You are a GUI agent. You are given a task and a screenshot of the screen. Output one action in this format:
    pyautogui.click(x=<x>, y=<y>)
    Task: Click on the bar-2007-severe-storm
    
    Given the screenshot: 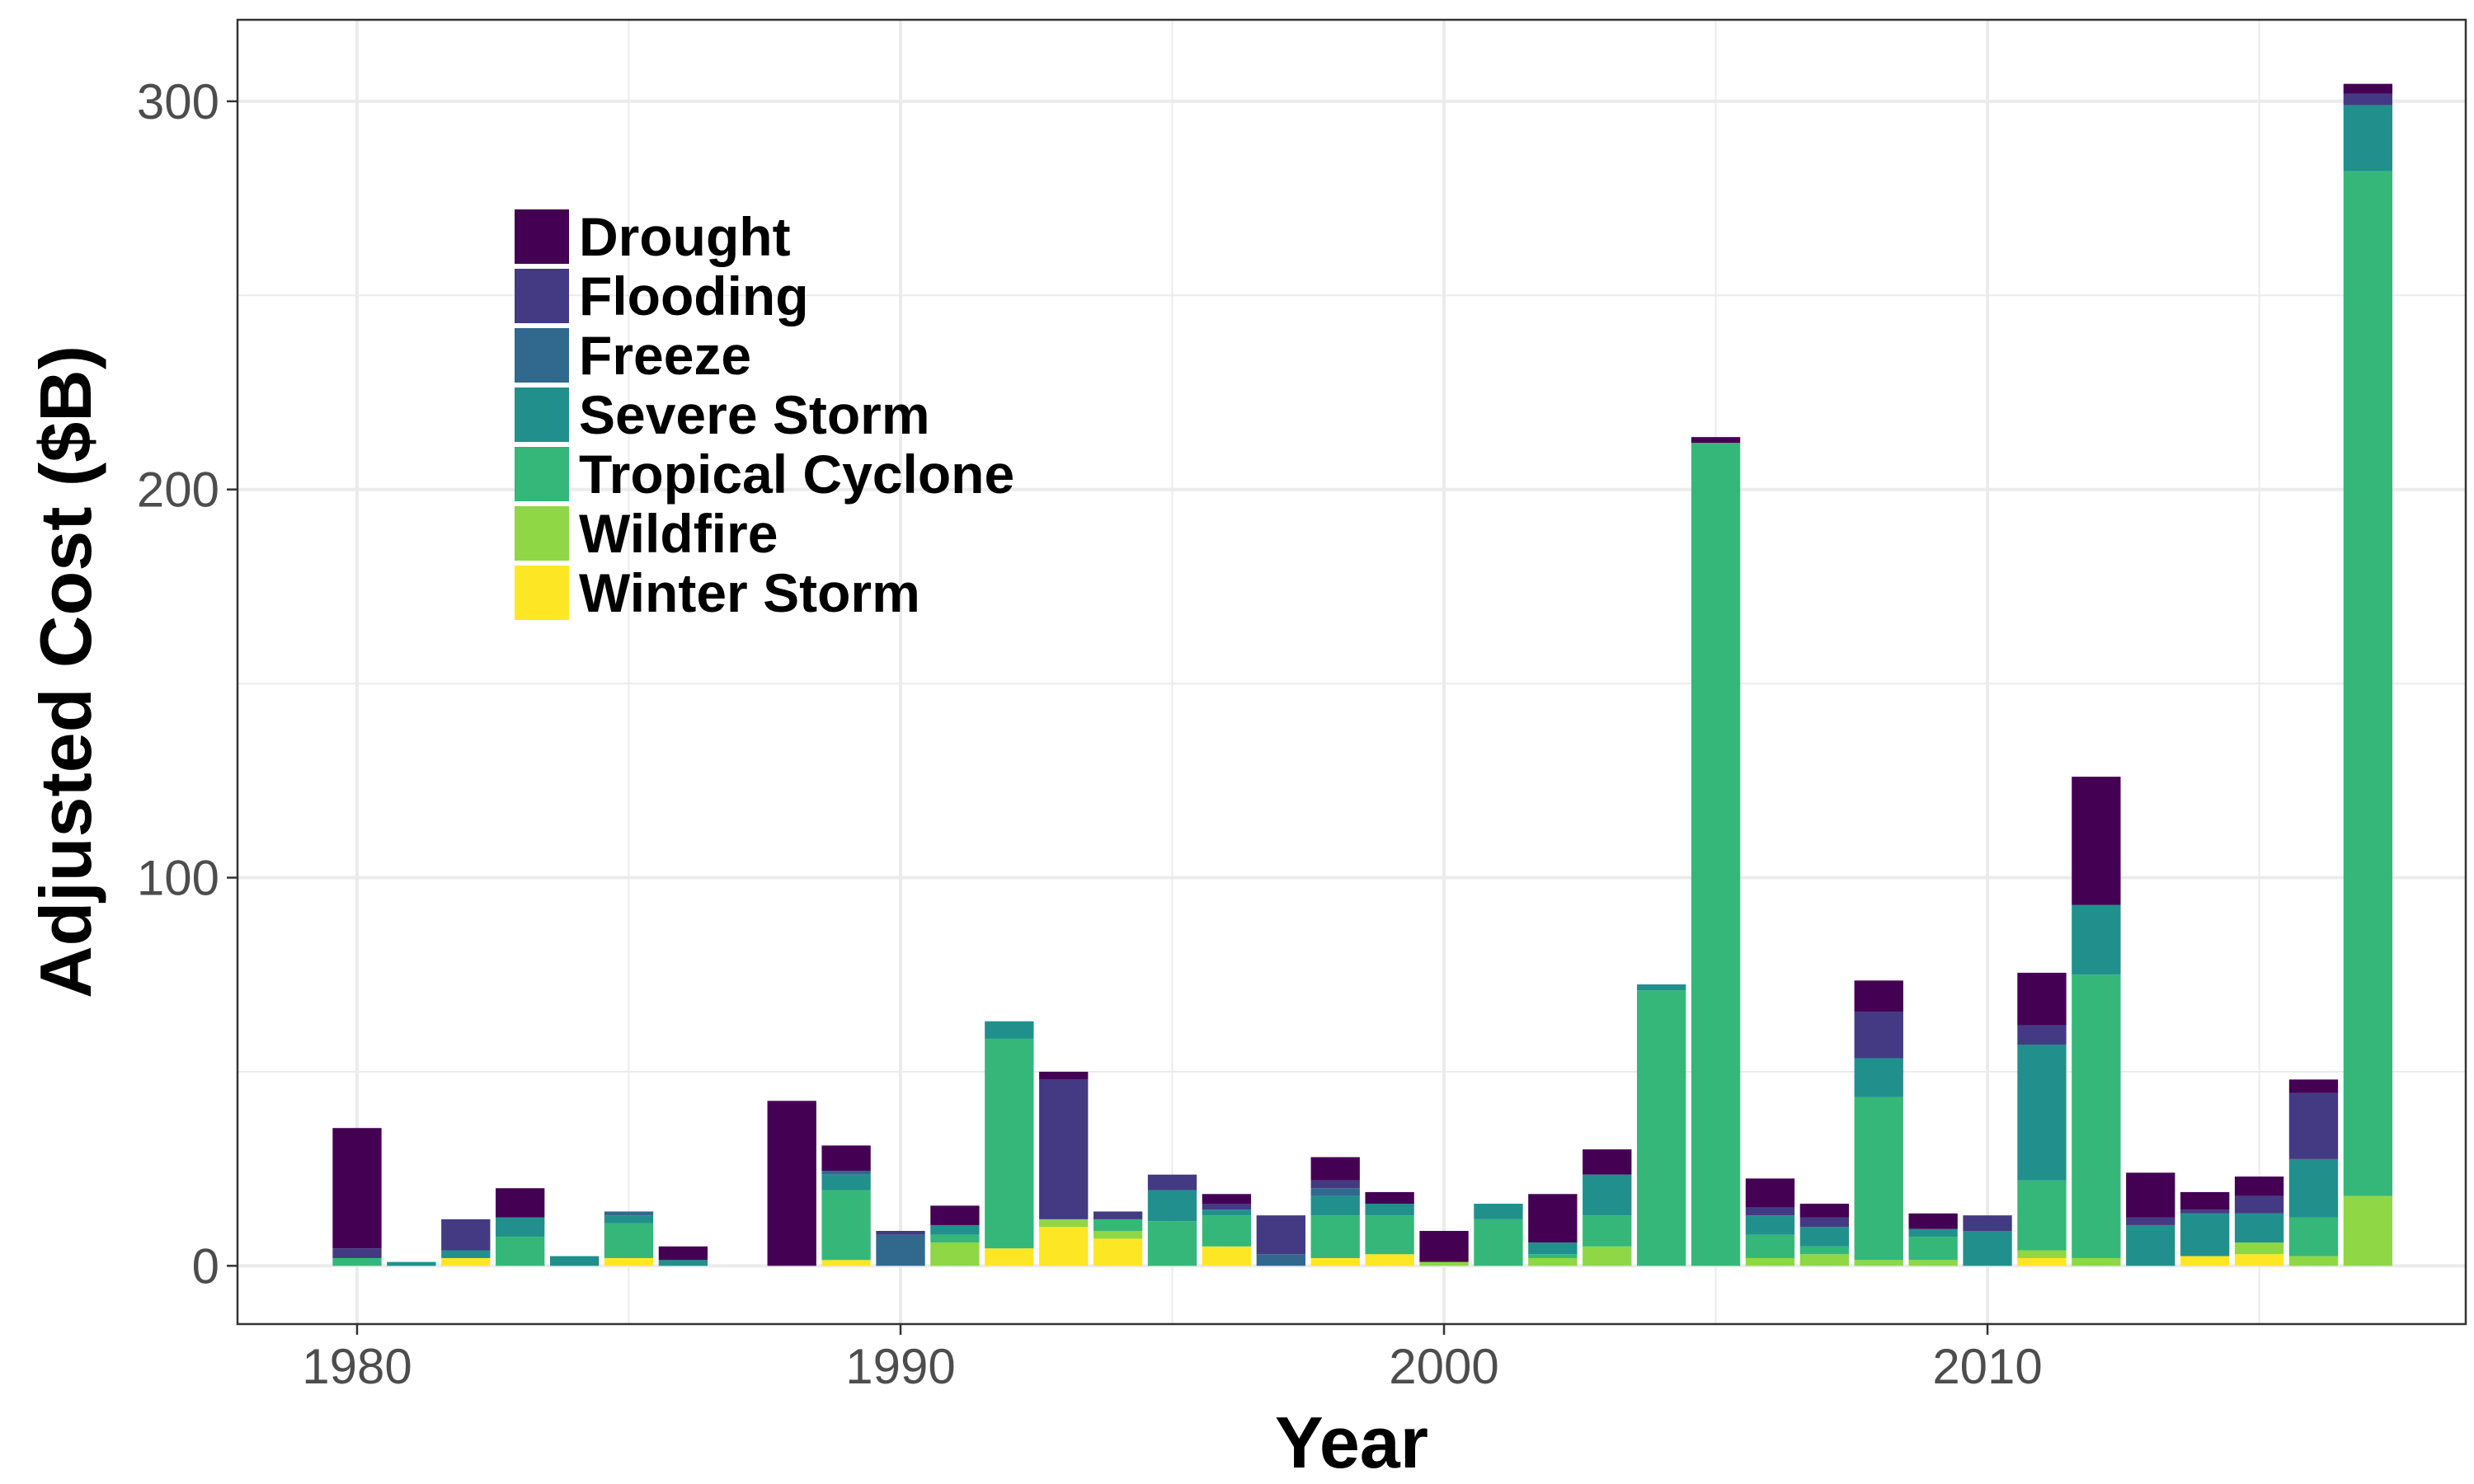 What is the action you would take?
    pyautogui.click(x=1824, y=1237)
    